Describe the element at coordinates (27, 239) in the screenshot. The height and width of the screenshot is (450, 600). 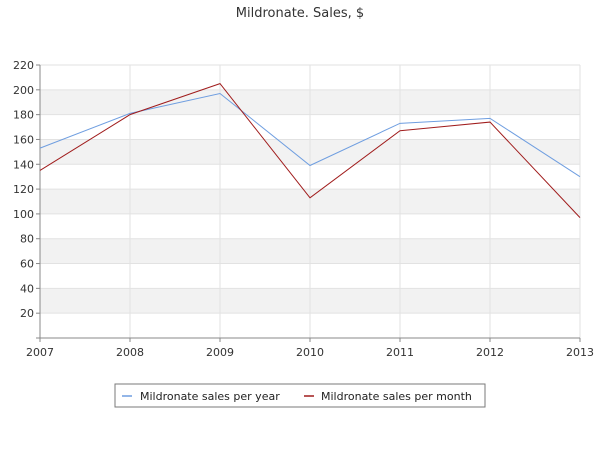
I see `y-tick-label: 80` at that location.